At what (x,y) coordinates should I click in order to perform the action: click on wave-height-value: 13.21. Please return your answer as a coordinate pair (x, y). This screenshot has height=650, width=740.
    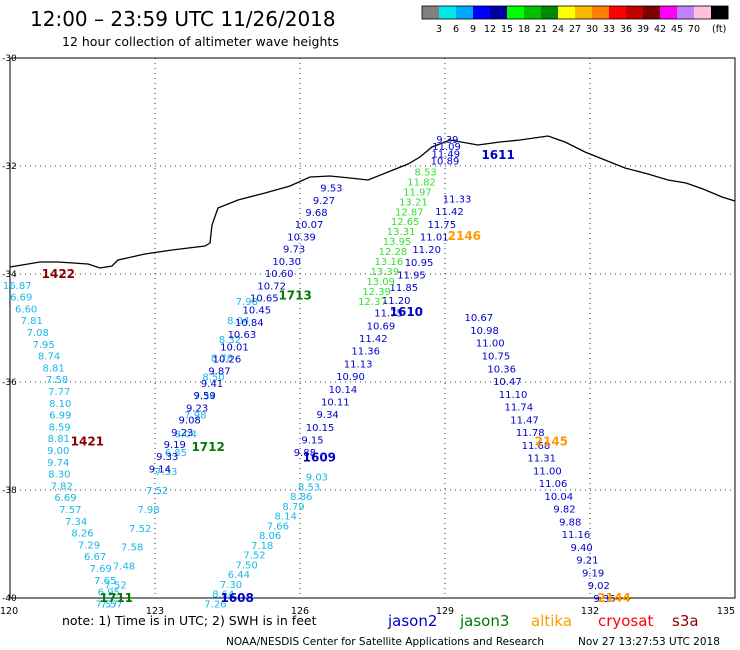
    Looking at the image, I should click on (413, 202).